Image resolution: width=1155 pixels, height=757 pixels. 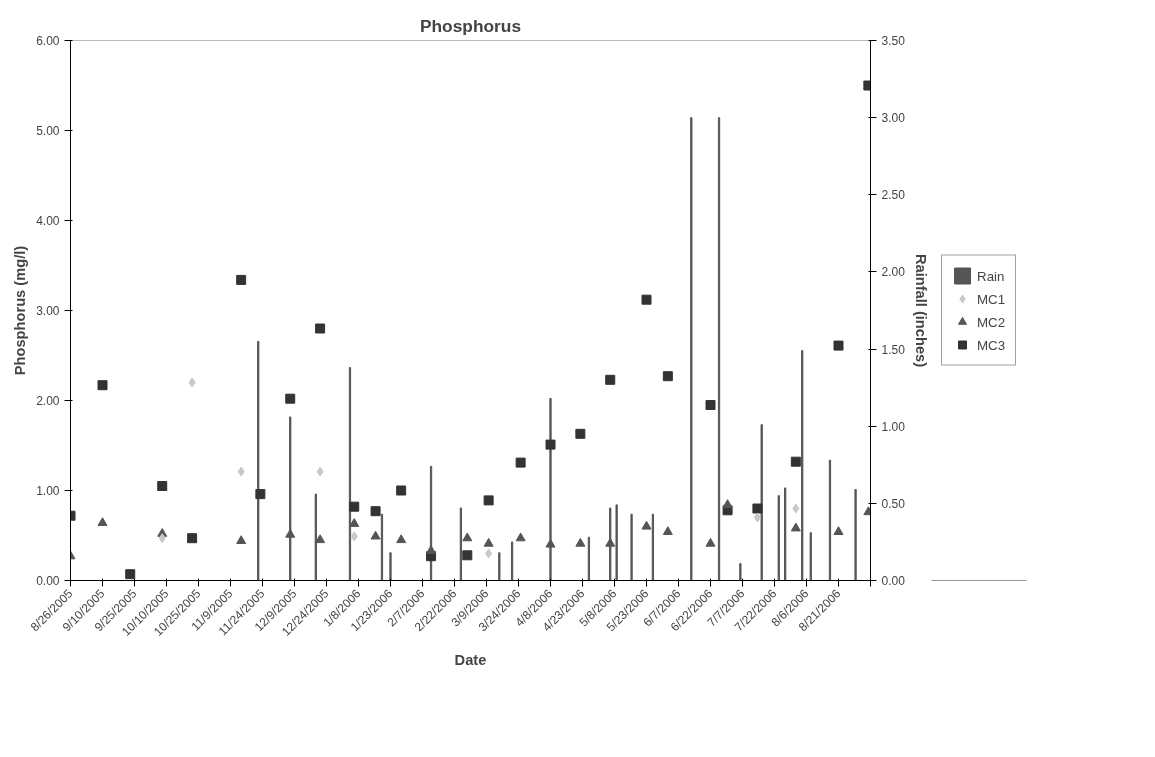 What do you see at coordinates (48, 131) in the screenshot?
I see `y-tick-label: 5.00` at bounding box center [48, 131].